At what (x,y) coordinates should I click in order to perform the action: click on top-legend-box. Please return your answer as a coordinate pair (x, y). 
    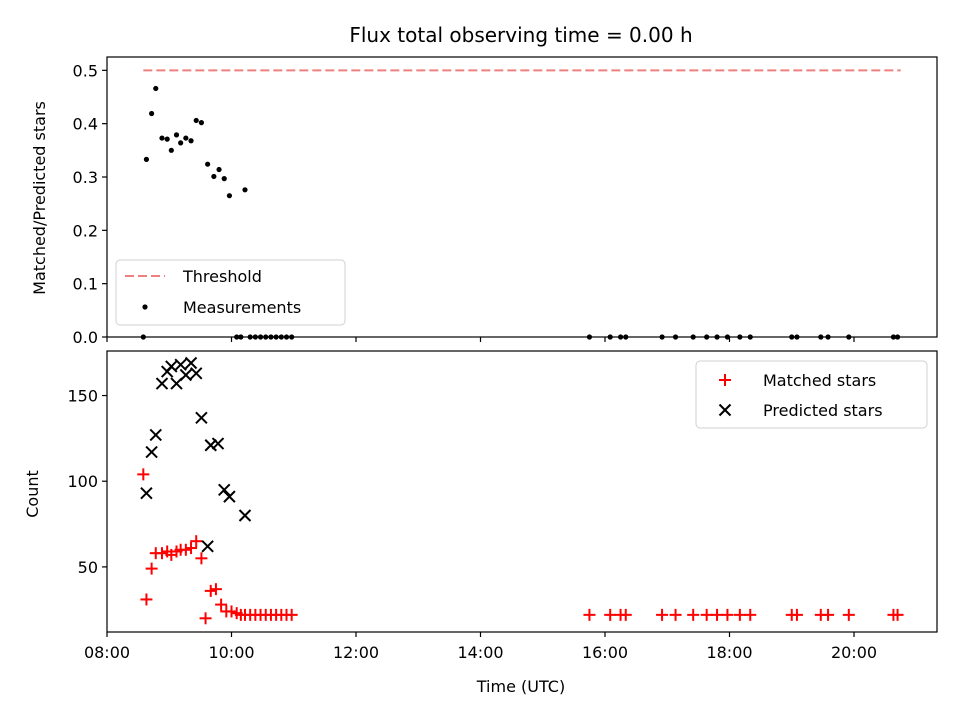
    Looking at the image, I should click on (230, 292).